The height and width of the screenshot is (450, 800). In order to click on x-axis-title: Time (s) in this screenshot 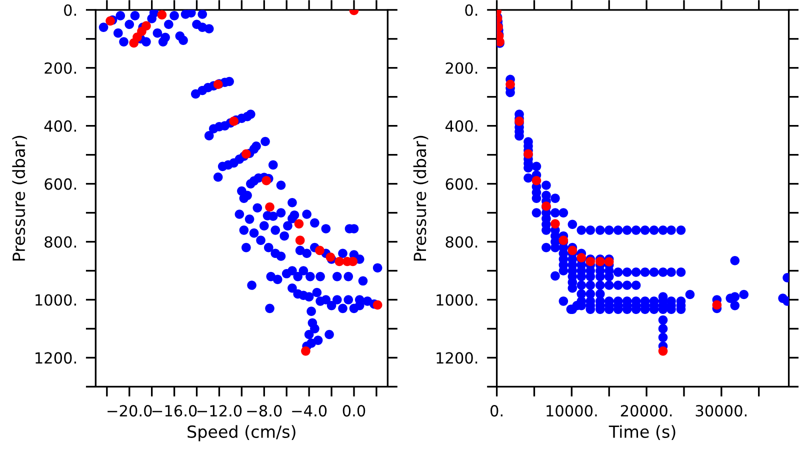, I will do `click(642, 432)`.